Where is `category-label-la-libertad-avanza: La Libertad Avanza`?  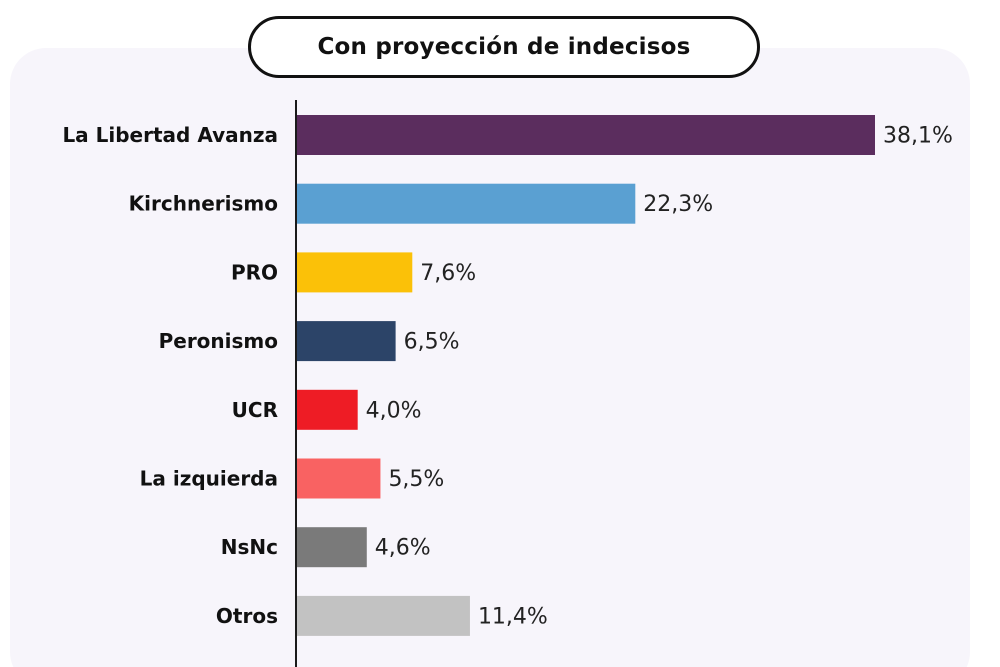 category-label-la-libertad-avanza: La Libertad Avanza is located at coordinates (170, 135).